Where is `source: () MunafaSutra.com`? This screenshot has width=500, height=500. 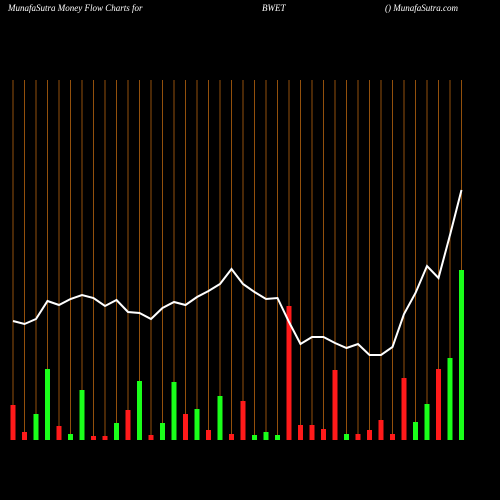
source: () MunafaSutra.com is located at coordinates (421, 8).